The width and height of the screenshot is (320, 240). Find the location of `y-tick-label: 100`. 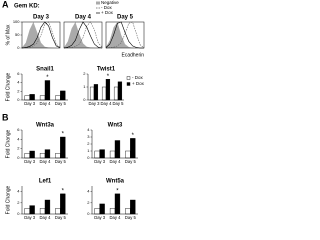

y-tick-label: 100 is located at coordinates (16, 21).